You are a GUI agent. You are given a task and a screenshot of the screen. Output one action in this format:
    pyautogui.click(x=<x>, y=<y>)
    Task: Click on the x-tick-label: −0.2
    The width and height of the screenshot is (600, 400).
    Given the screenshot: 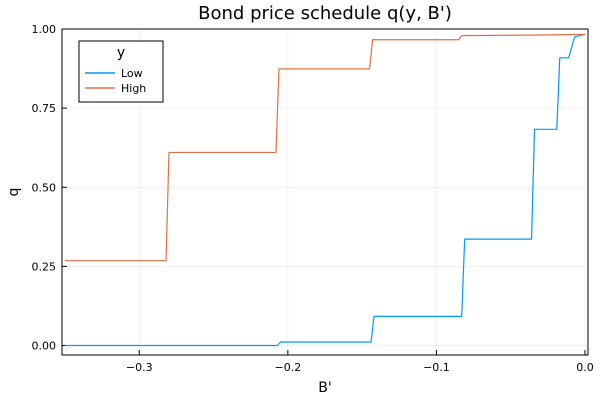 What is the action you would take?
    pyautogui.click(x=287, y=367)
    